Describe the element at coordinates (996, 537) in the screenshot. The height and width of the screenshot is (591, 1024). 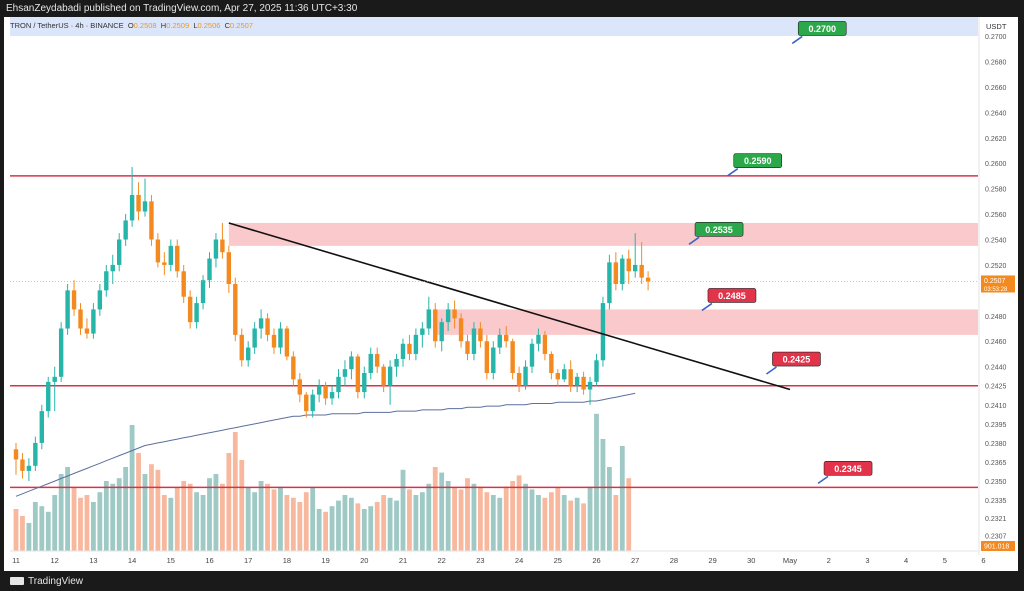
I see `price-tick-label: 0.2307` at that location.